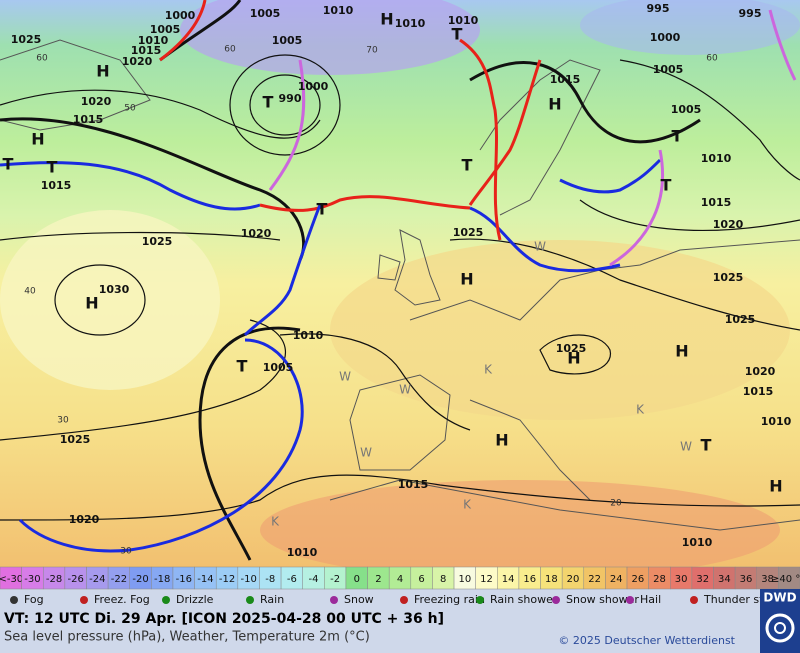 The height and width of the screenshot is (653, 800). Describe the element at coordinates (602, 599) in the screenshot. I see `weather-label: Snow shower` at that location.